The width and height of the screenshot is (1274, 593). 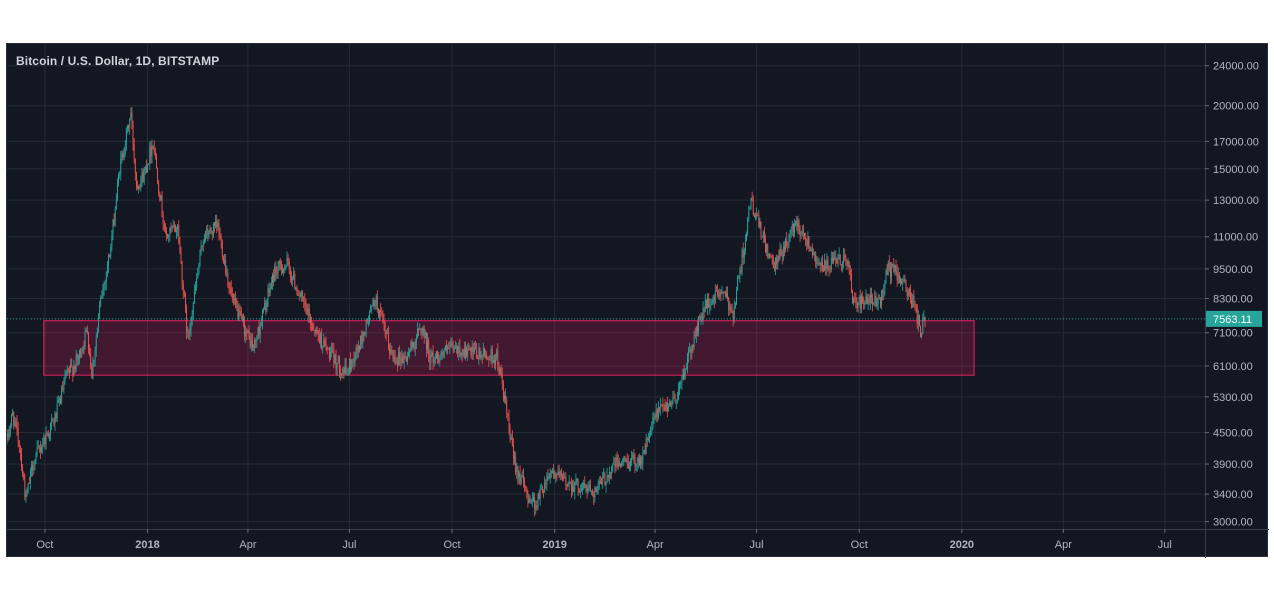 What do you see at coordinates (1236, 107) in the screenshot?
I see `y-tick-label: 20000.00` at bounding box center [1236, 107].